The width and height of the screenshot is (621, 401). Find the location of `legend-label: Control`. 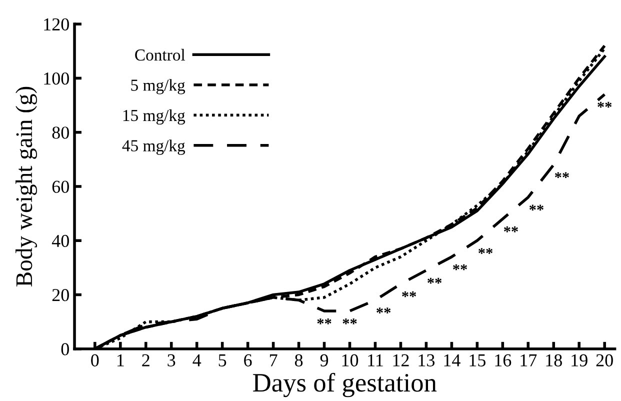

legend-label: Control is located at coordinates (160, 54).